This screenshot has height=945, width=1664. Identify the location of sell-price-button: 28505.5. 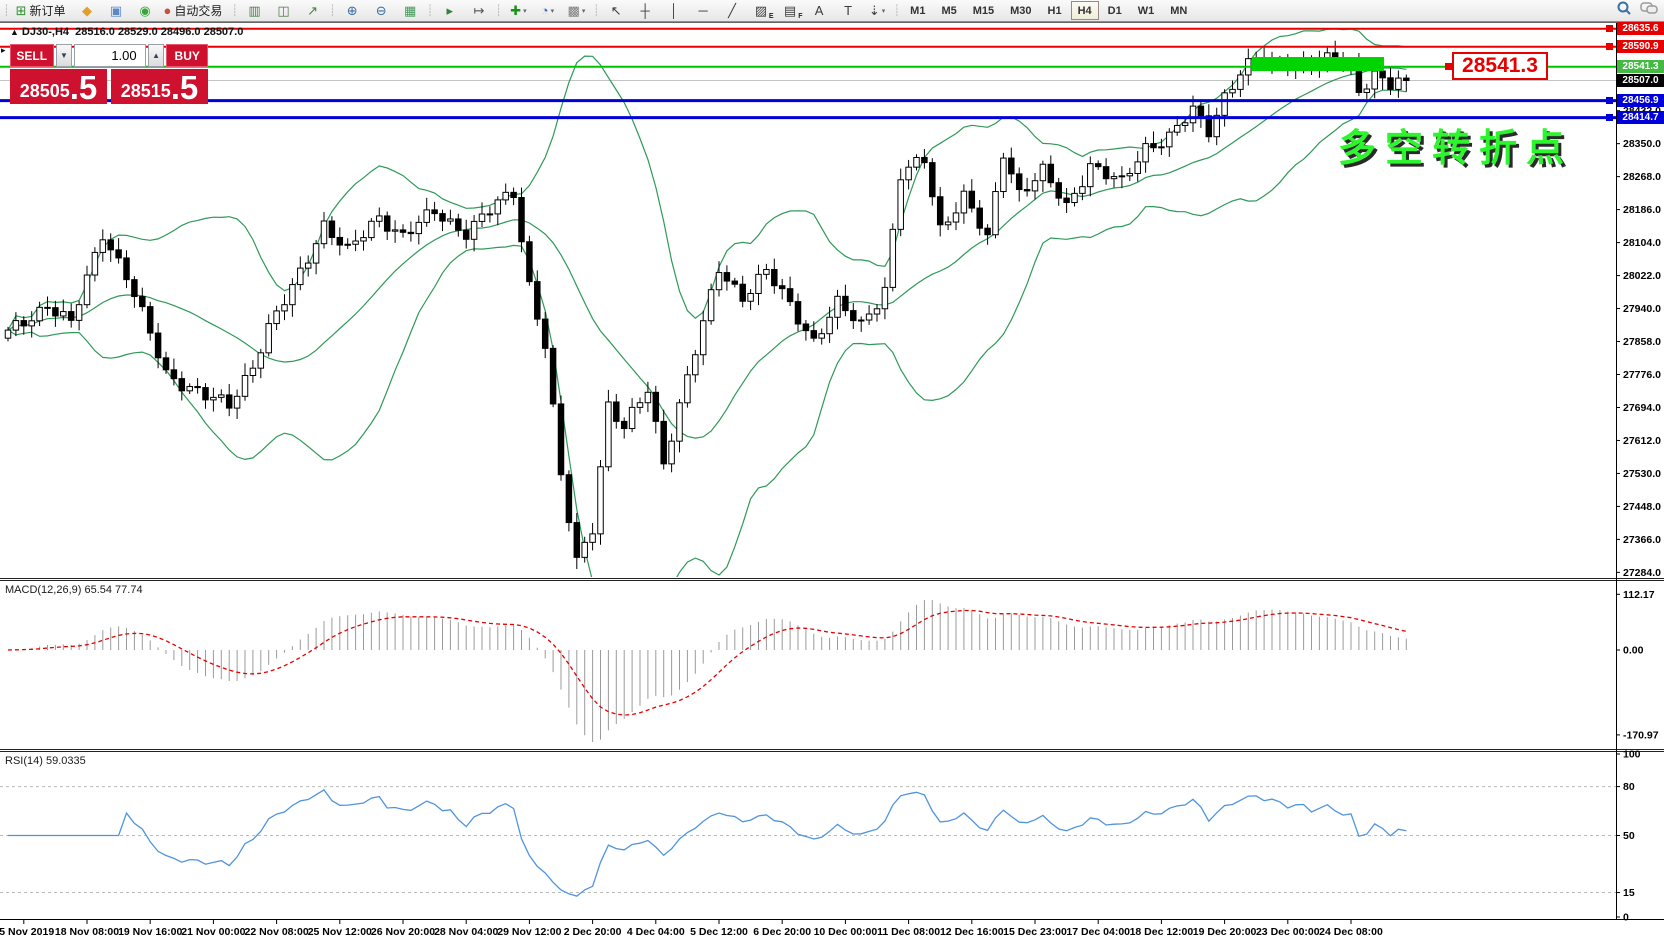
(58, 86).